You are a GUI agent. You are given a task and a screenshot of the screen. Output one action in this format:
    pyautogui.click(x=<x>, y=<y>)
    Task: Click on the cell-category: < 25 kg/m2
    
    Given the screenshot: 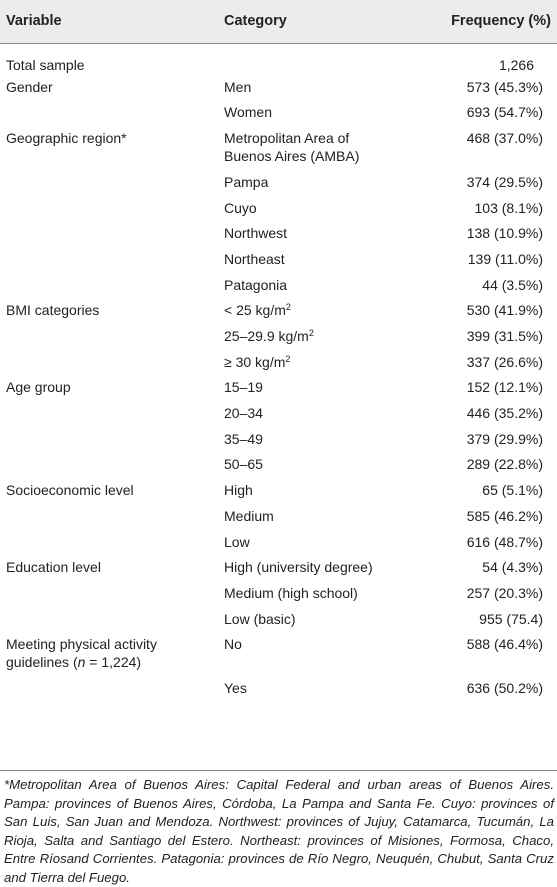 What is the action you would take?
    pyautogui.click(x=320, y=310)
    